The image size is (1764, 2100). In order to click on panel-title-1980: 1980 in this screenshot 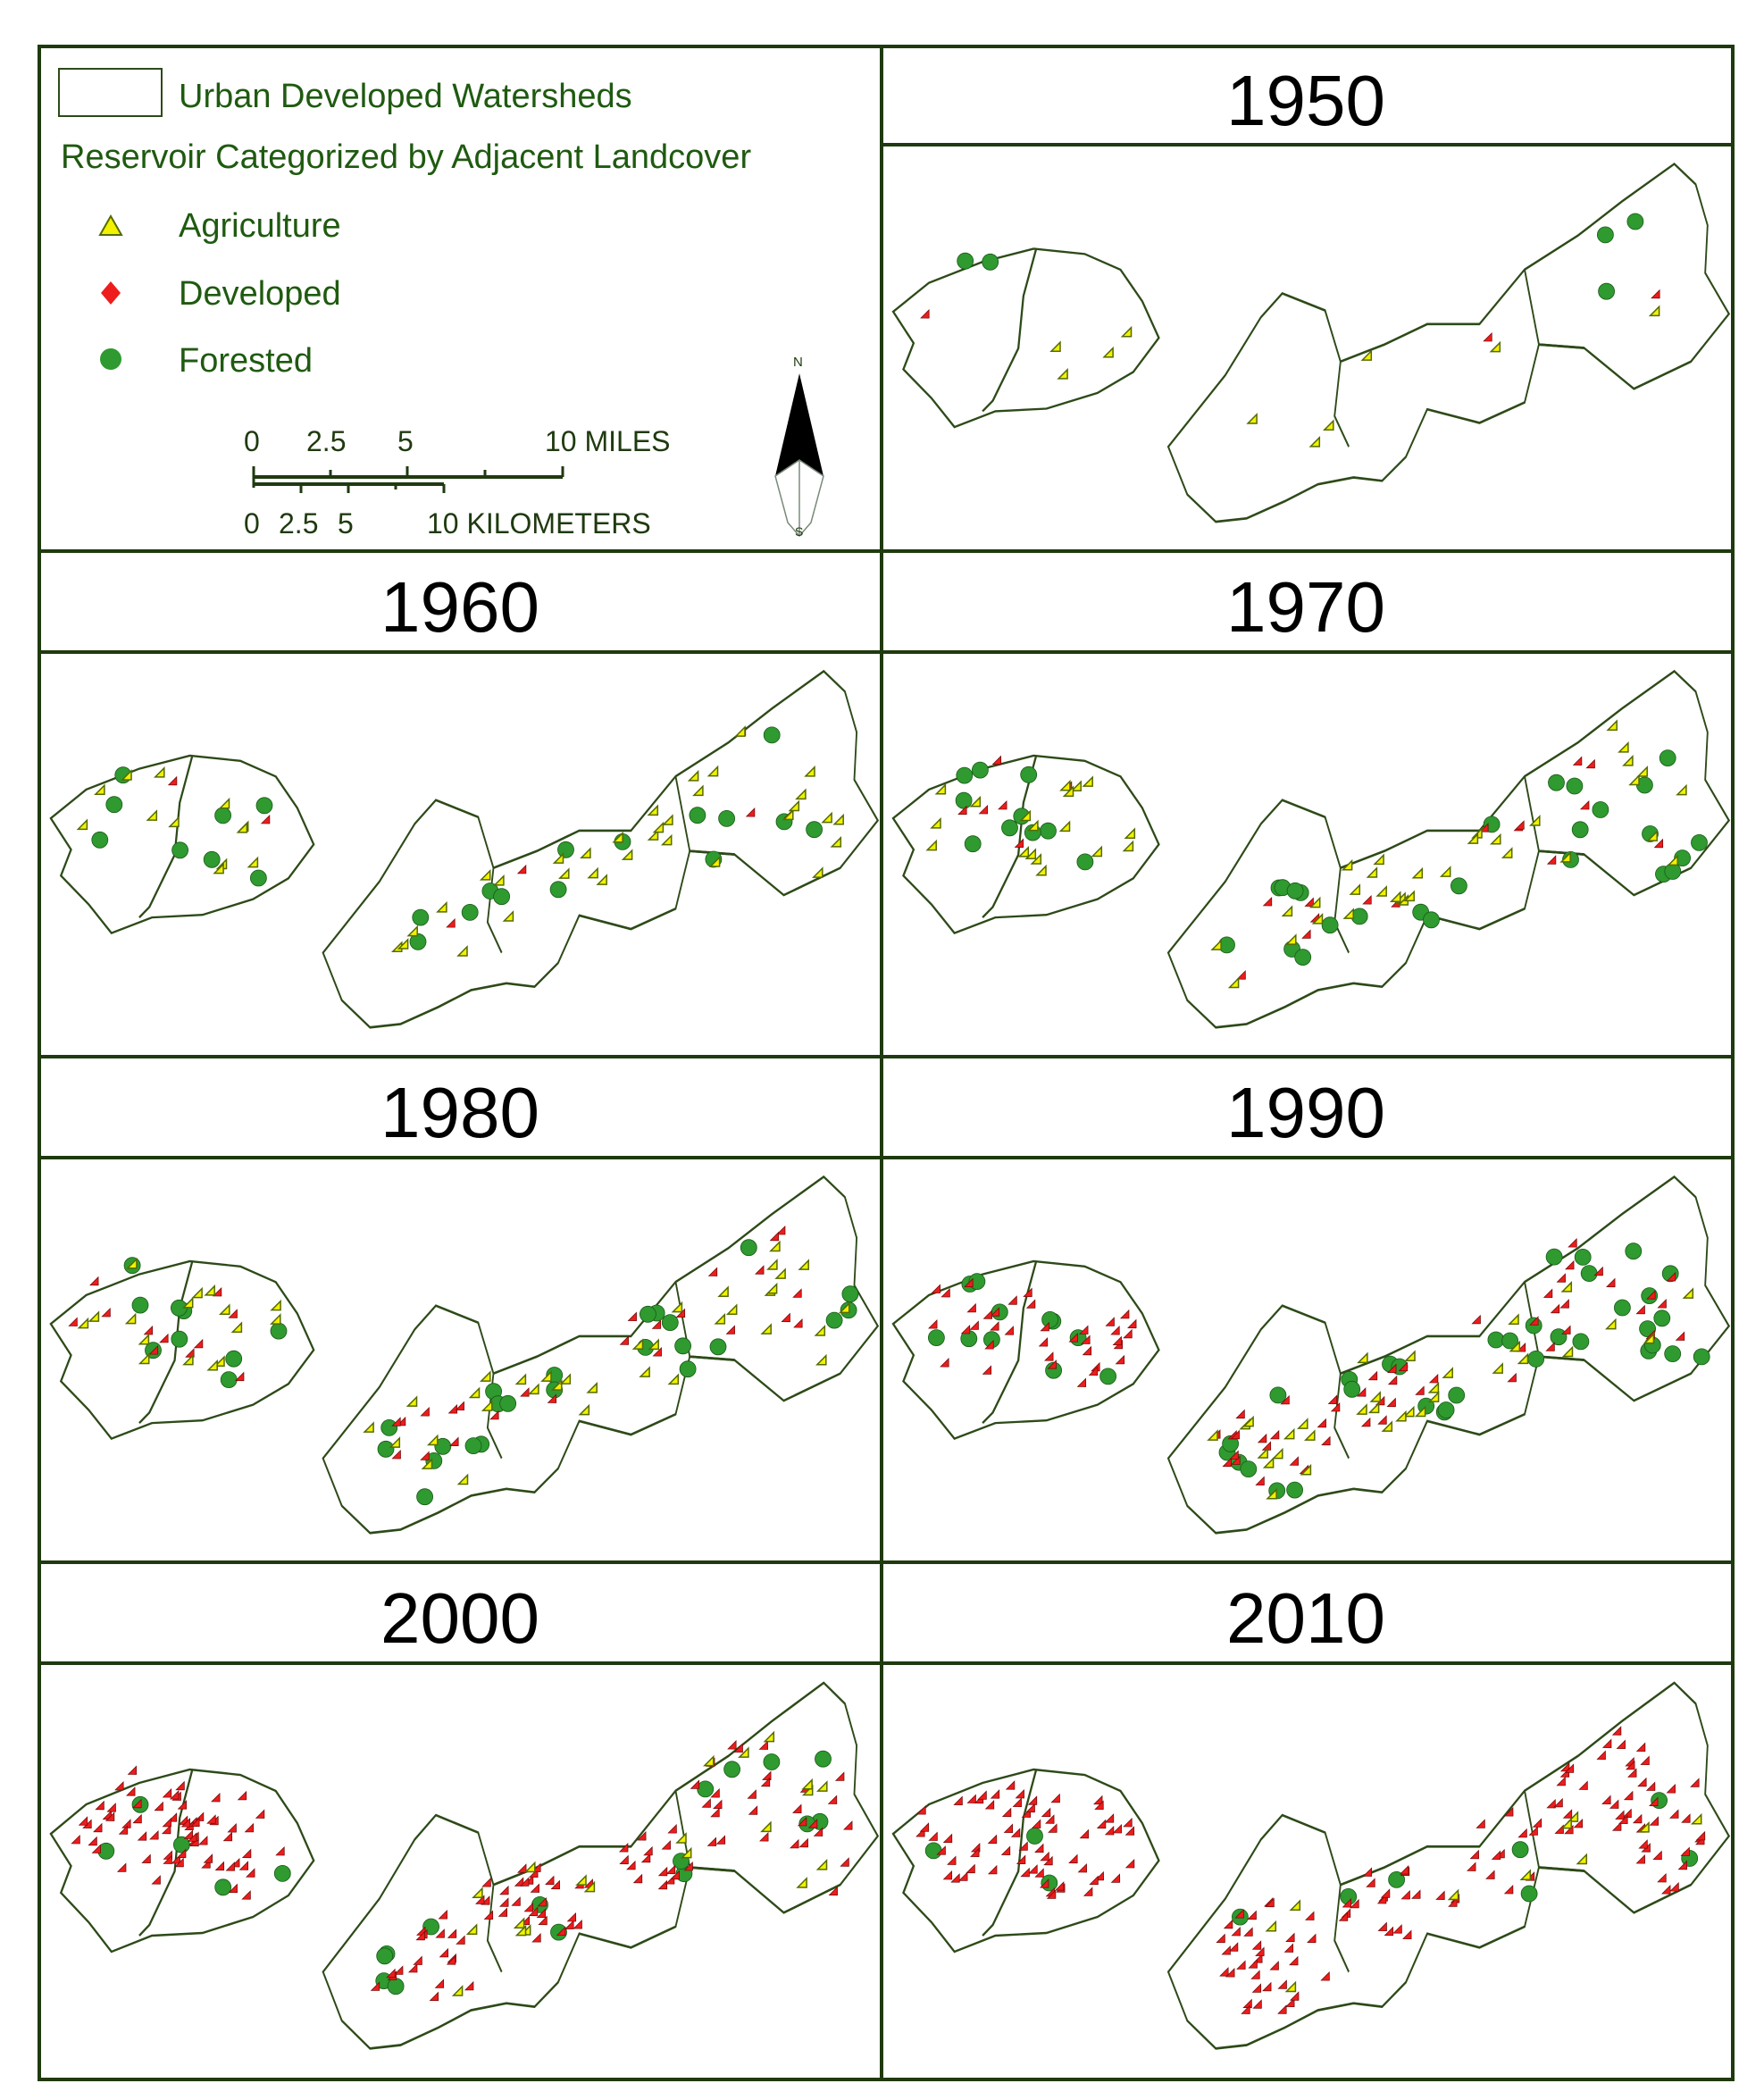, I will do `click(459, 1112)`.